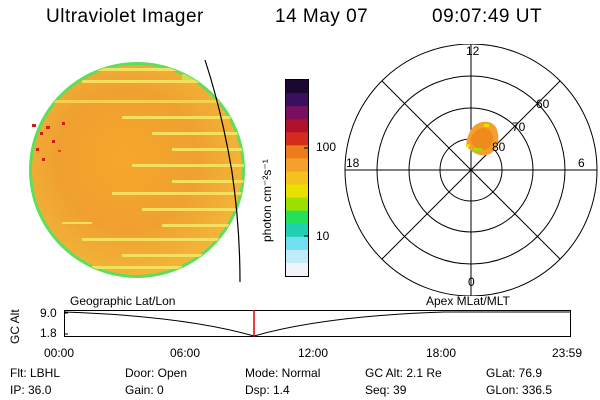  What do you see at coordinates (123, 301) in the screenshot?
I see `geographic-latlon-label: Geographic Lat/Lon` at bounding box center [123, 301].